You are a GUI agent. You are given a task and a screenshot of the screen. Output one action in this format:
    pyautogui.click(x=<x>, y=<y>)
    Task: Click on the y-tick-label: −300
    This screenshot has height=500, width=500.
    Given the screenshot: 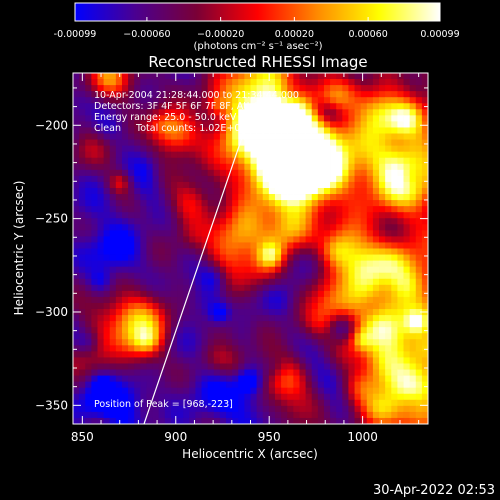 What is the action you would take?
    pyautogui.click(x=51, y=312)
    